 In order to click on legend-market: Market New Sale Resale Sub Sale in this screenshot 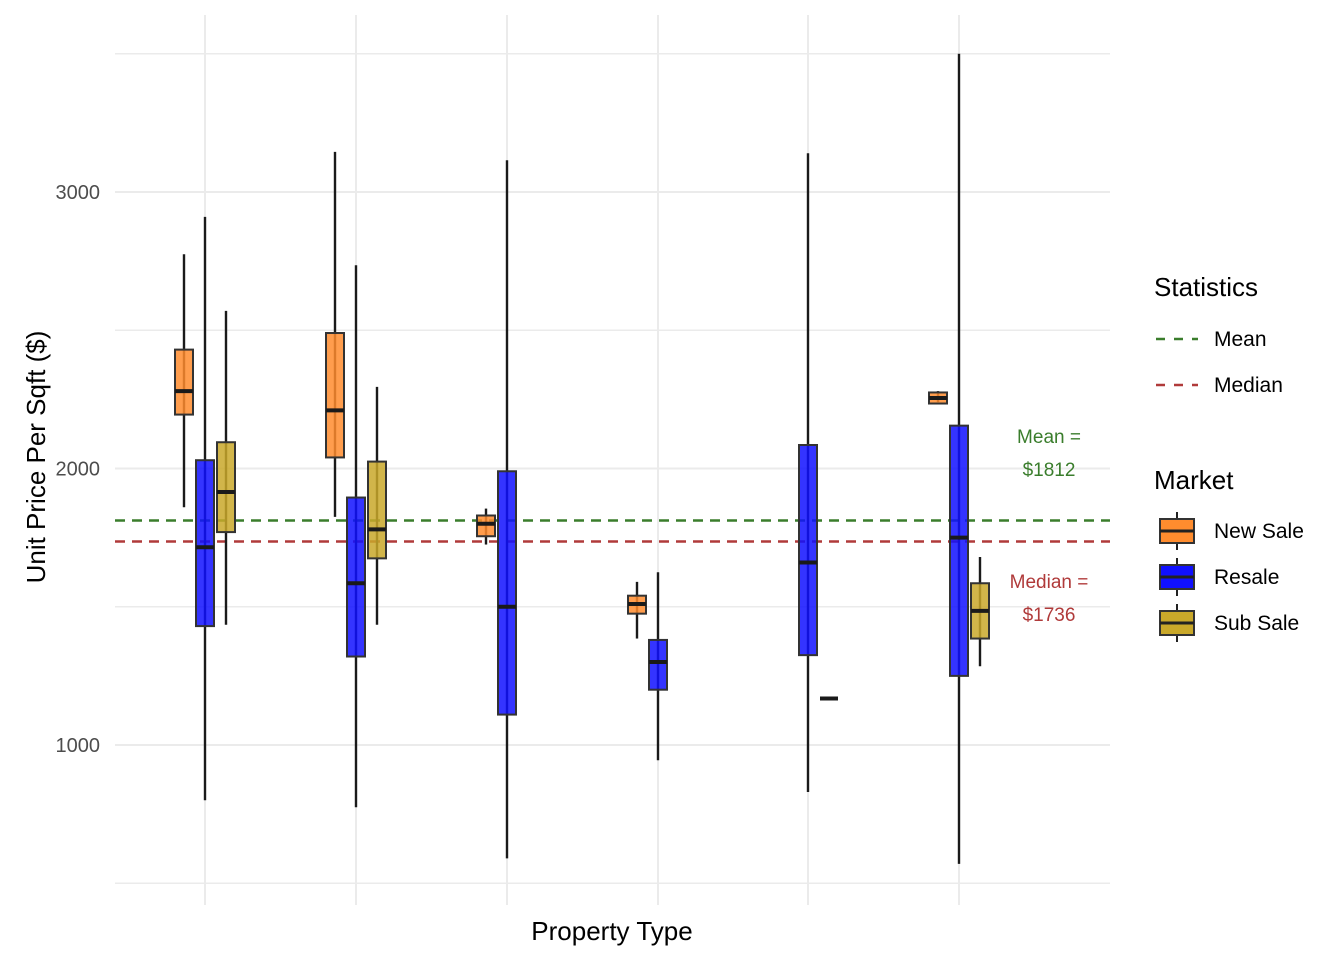, I will do `click(1229, 553)`.